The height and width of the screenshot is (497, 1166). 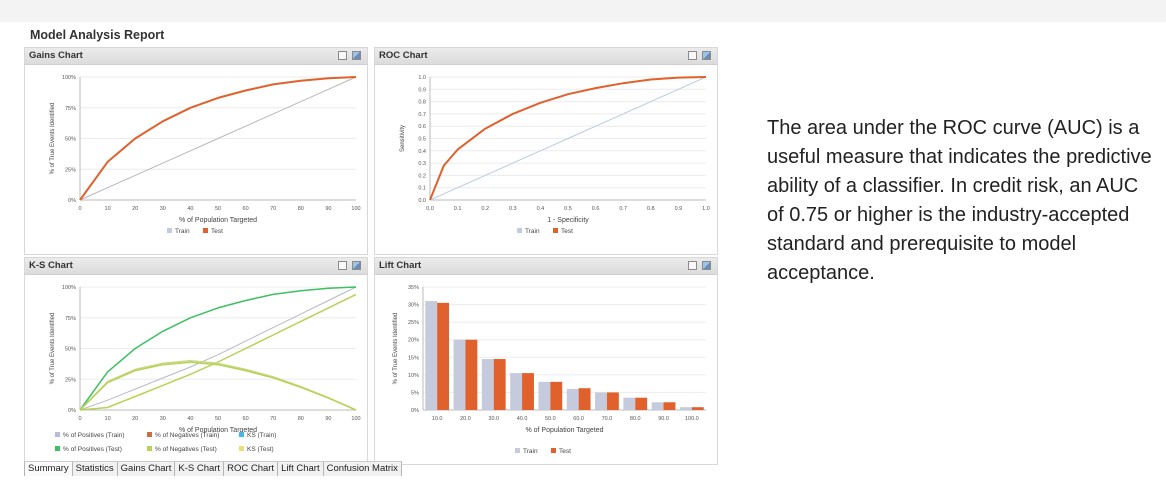 What do you see at coordinates (578, 419) in the screenshot?
I see `x-tick-label: 60.0` at bounding box center [578, 419].